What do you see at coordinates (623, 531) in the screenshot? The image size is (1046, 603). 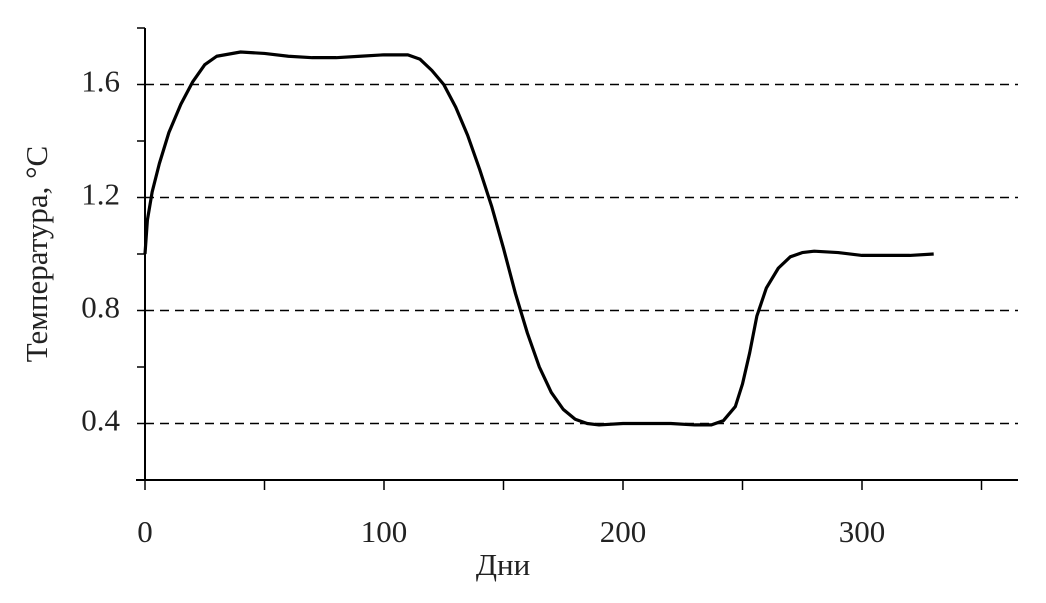 I see `x-tick-label: 200` at bounding box center [623, 531].